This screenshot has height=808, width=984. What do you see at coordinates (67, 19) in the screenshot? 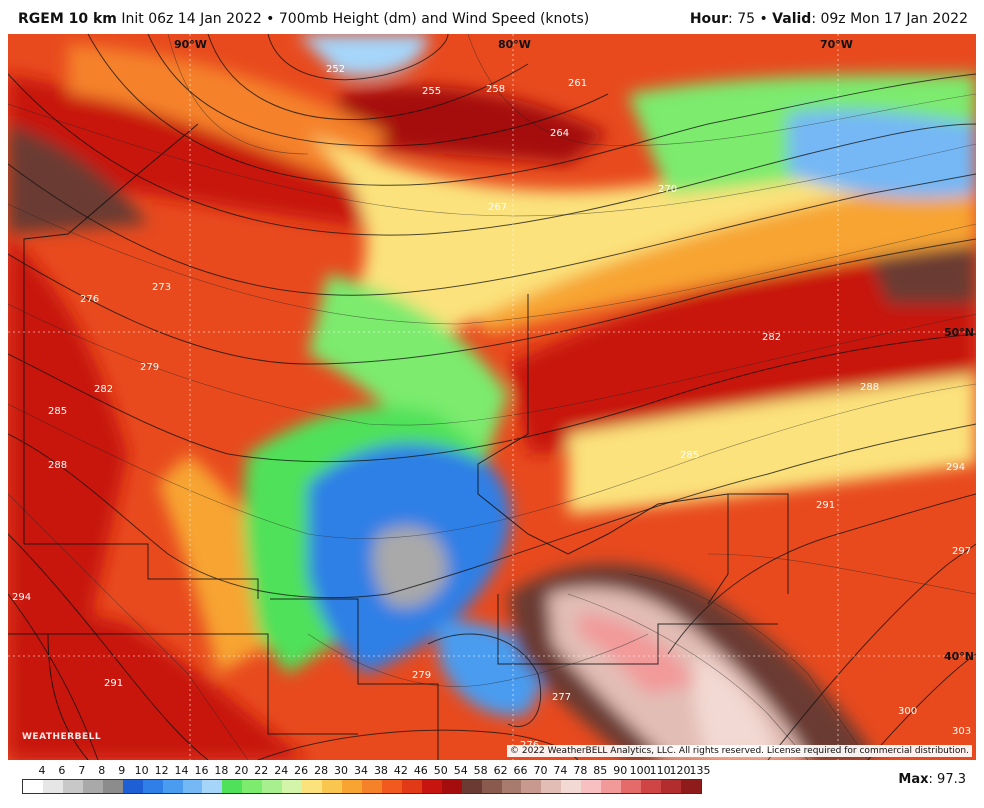
I see `model-name: RGEM 10 km` at bounding box center [67, 19].